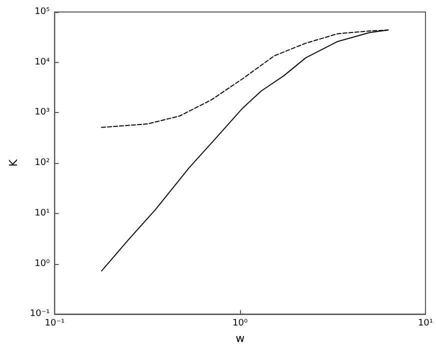 The width and height of the screenshot is (436, 349). What do you see at coordinates (240, 323) in the screenshot?
I see `x-tick-label: 10⁰` at bounding box center [240, 323].